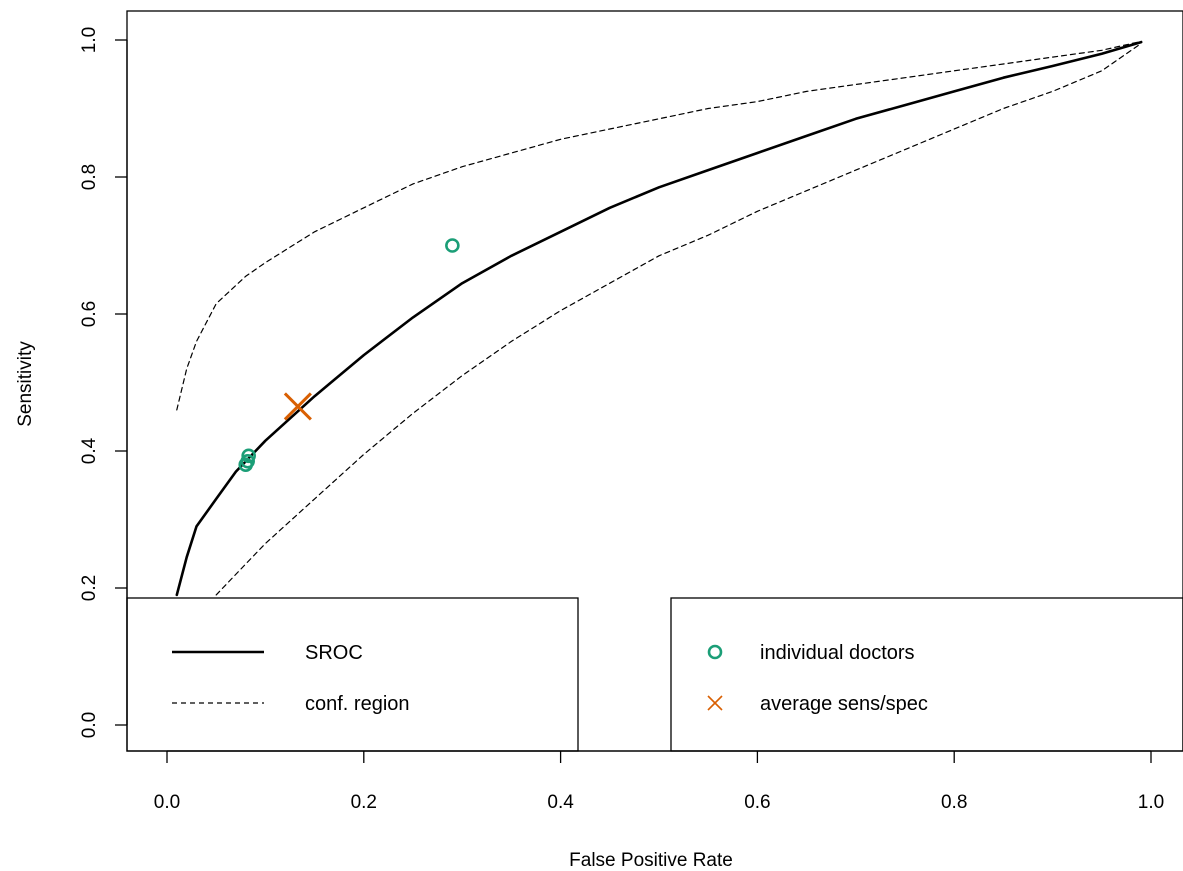  What do you see at coordinates (334, 653) in the screenshot?
I see `legend-label: SROC` at bounding box center [334, 653].